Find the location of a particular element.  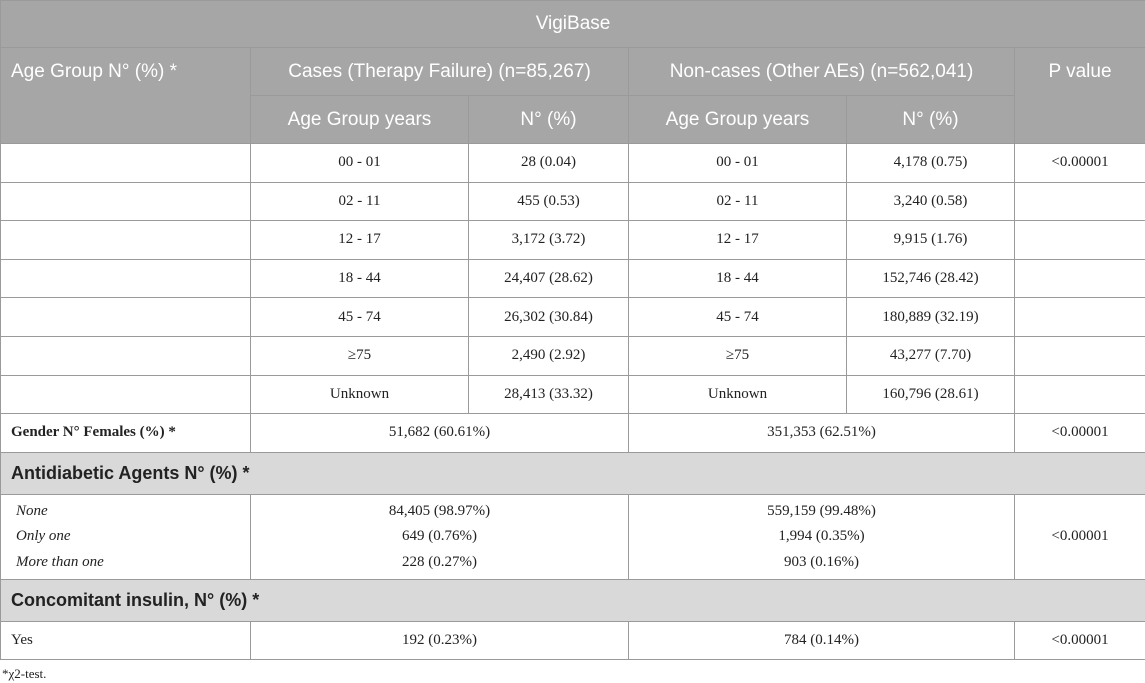

antidiabetic-pvalue-cell: <0.00001 is located at coordinates (1079, 536).